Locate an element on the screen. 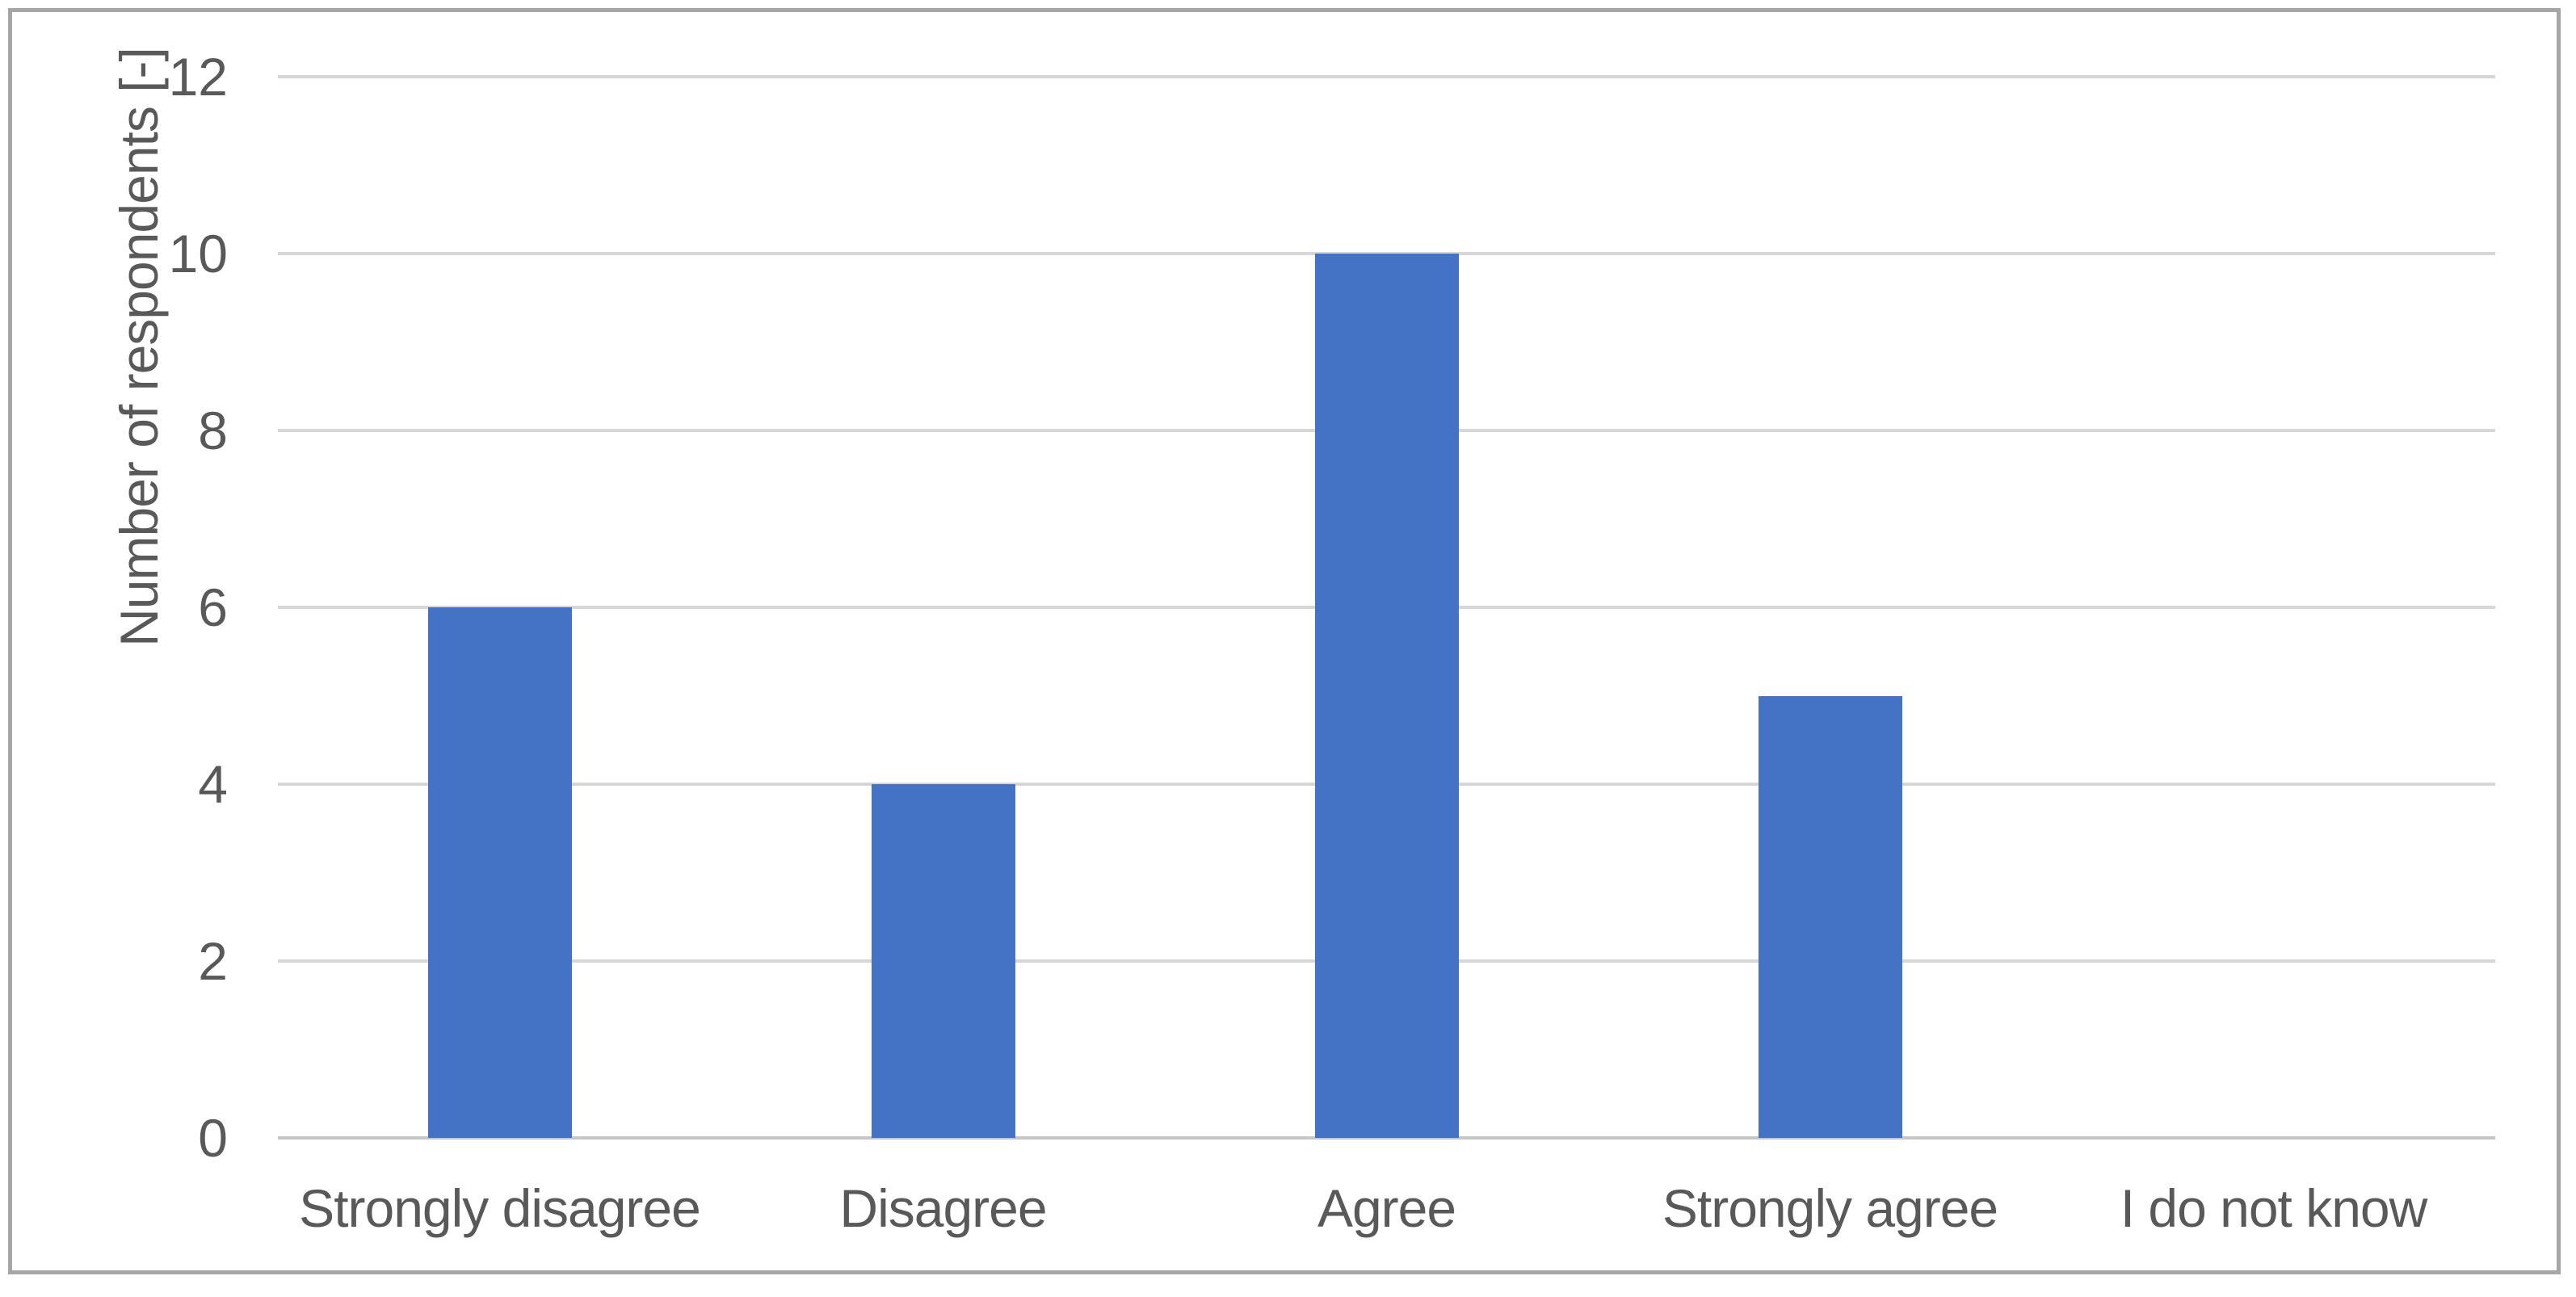  x-category-label: Disagree is located at coordinates (943, 1208).